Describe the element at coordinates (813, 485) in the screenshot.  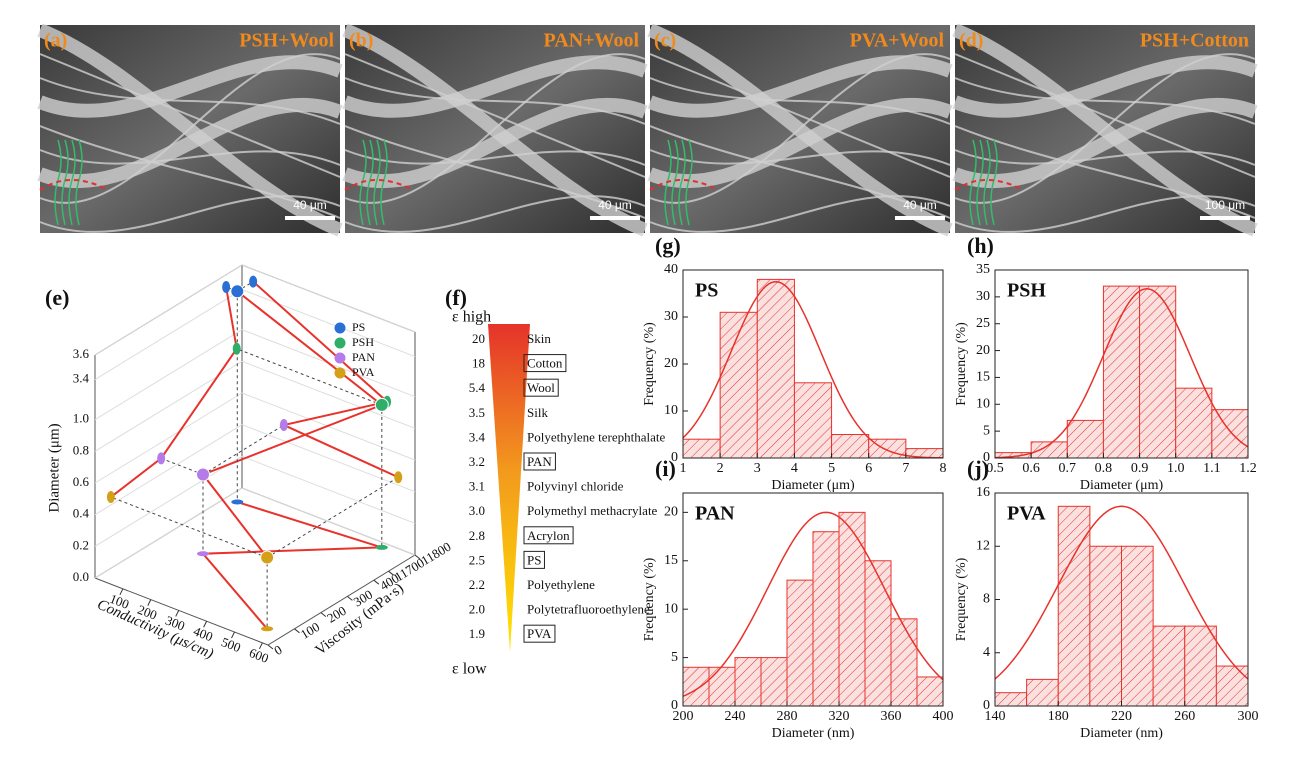
I see `x-axis-title: Diameter (μm)` at that location.